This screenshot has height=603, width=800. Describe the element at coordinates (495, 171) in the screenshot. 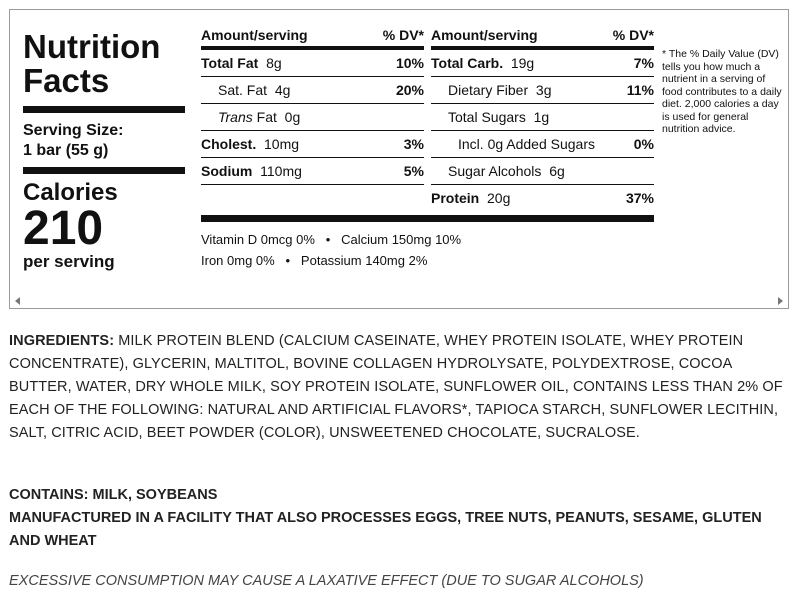

I see `nutrient-name: Sugar Alcohols` at that location.